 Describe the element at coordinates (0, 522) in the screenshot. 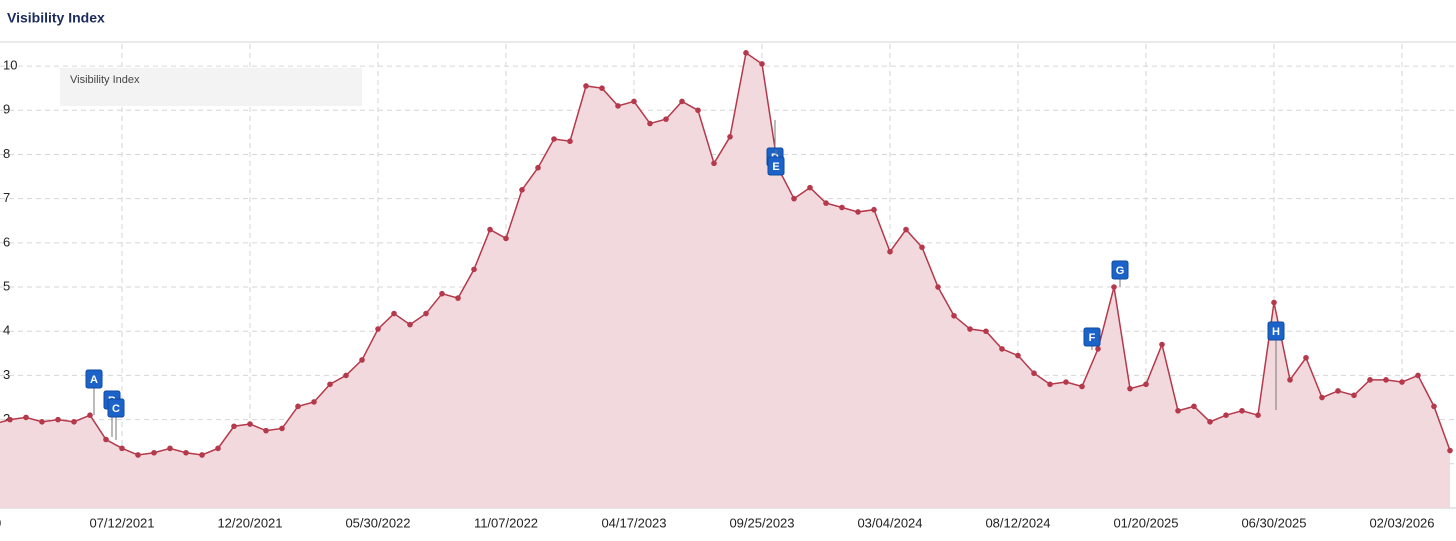

I see `x-tick-label: 20` at that location.